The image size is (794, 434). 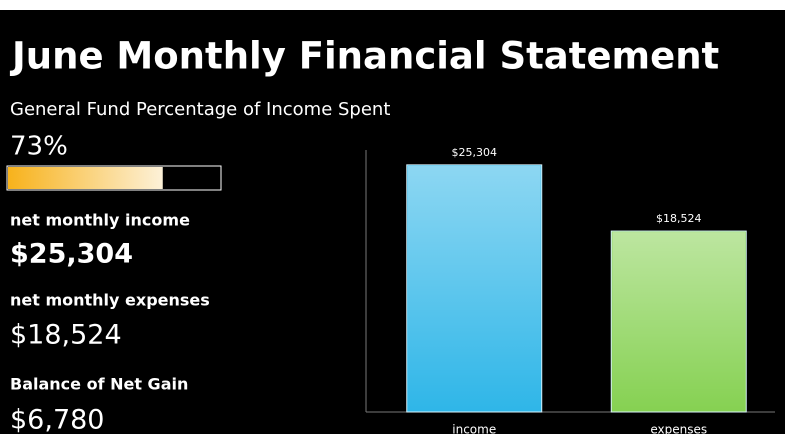 What do you see at coordinates (100, 220) in the screenshot?
I see `metric-label: net monthly income` at bounding box center [100, 220].